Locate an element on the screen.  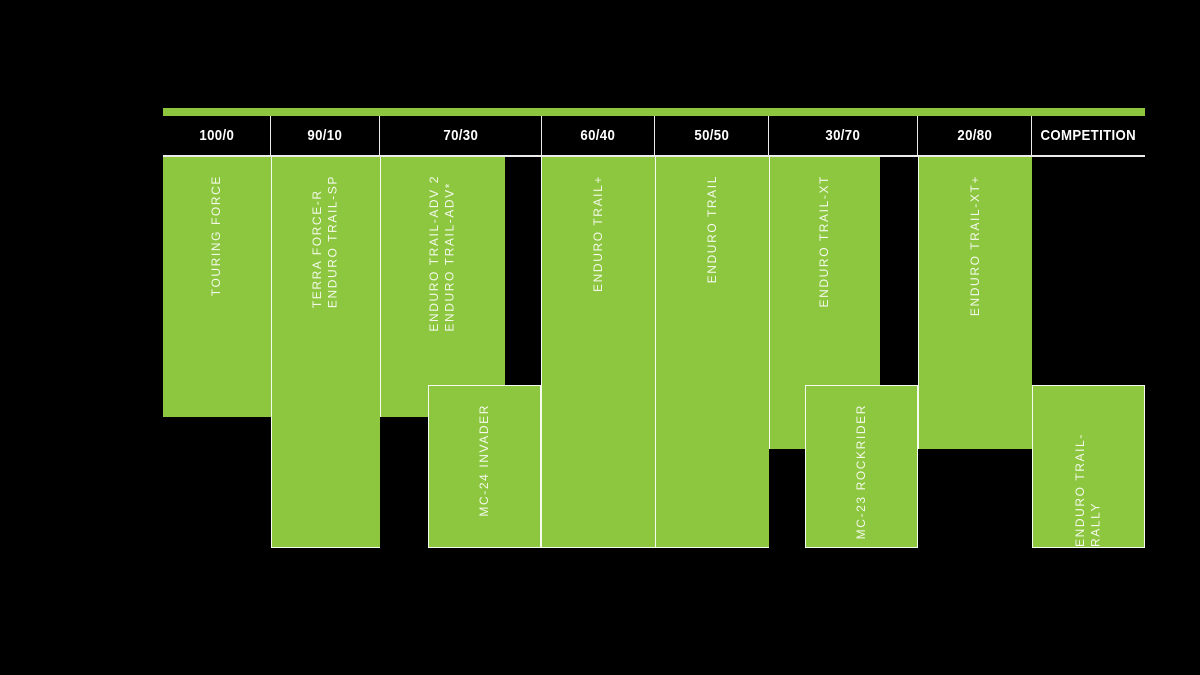
header-cell-label: 30/70 is located at coordinates (843, 135).